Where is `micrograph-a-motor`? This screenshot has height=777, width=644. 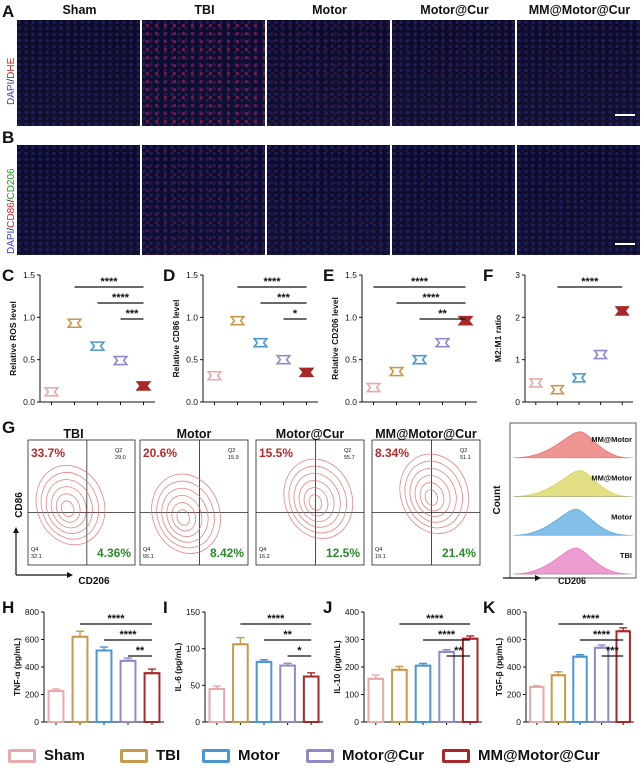
micrograph-a-motor is located at coordinates (328, 73).